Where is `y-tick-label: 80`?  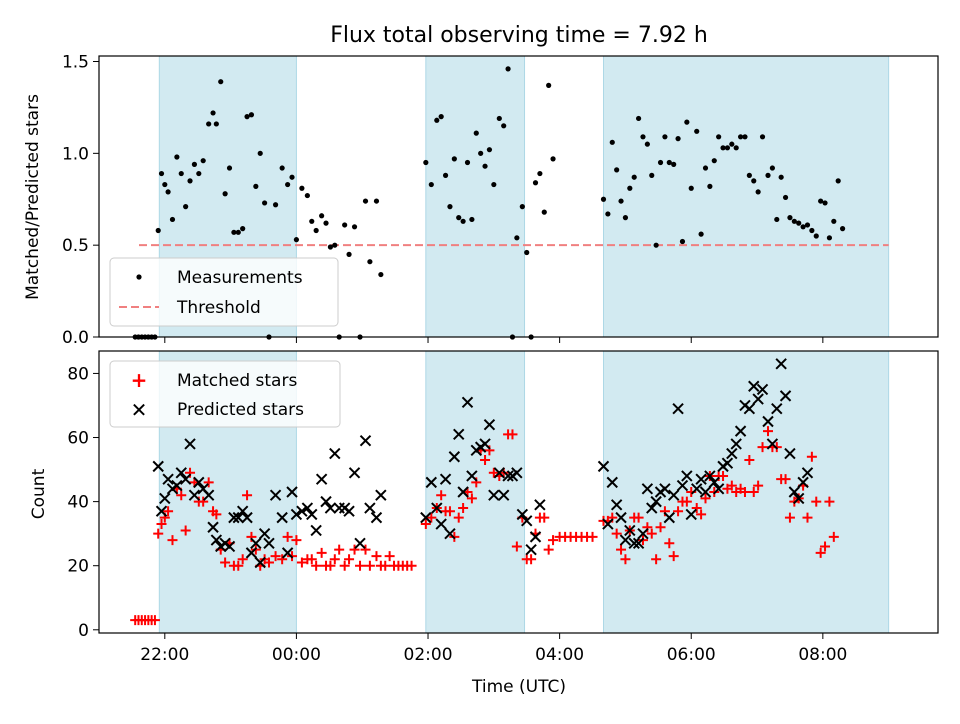 y-tick-label: 80 is located at coordinates (78, 374).